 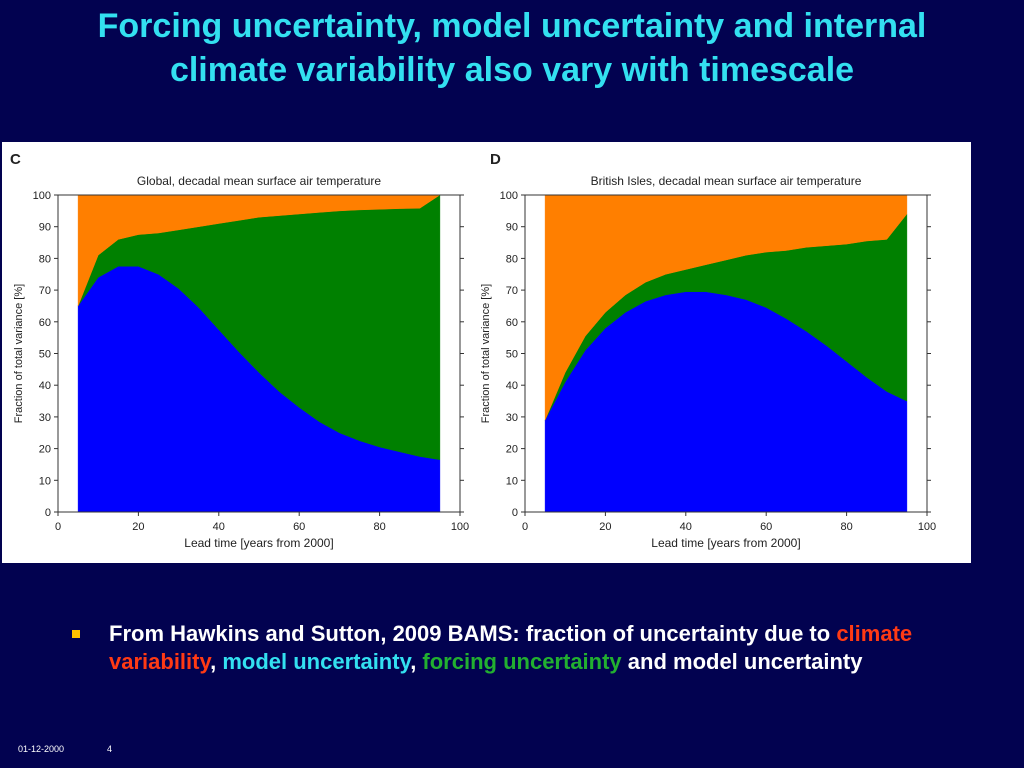 I want to click on chart-d-x-tick-label: 0, so click(x=525, y=527).